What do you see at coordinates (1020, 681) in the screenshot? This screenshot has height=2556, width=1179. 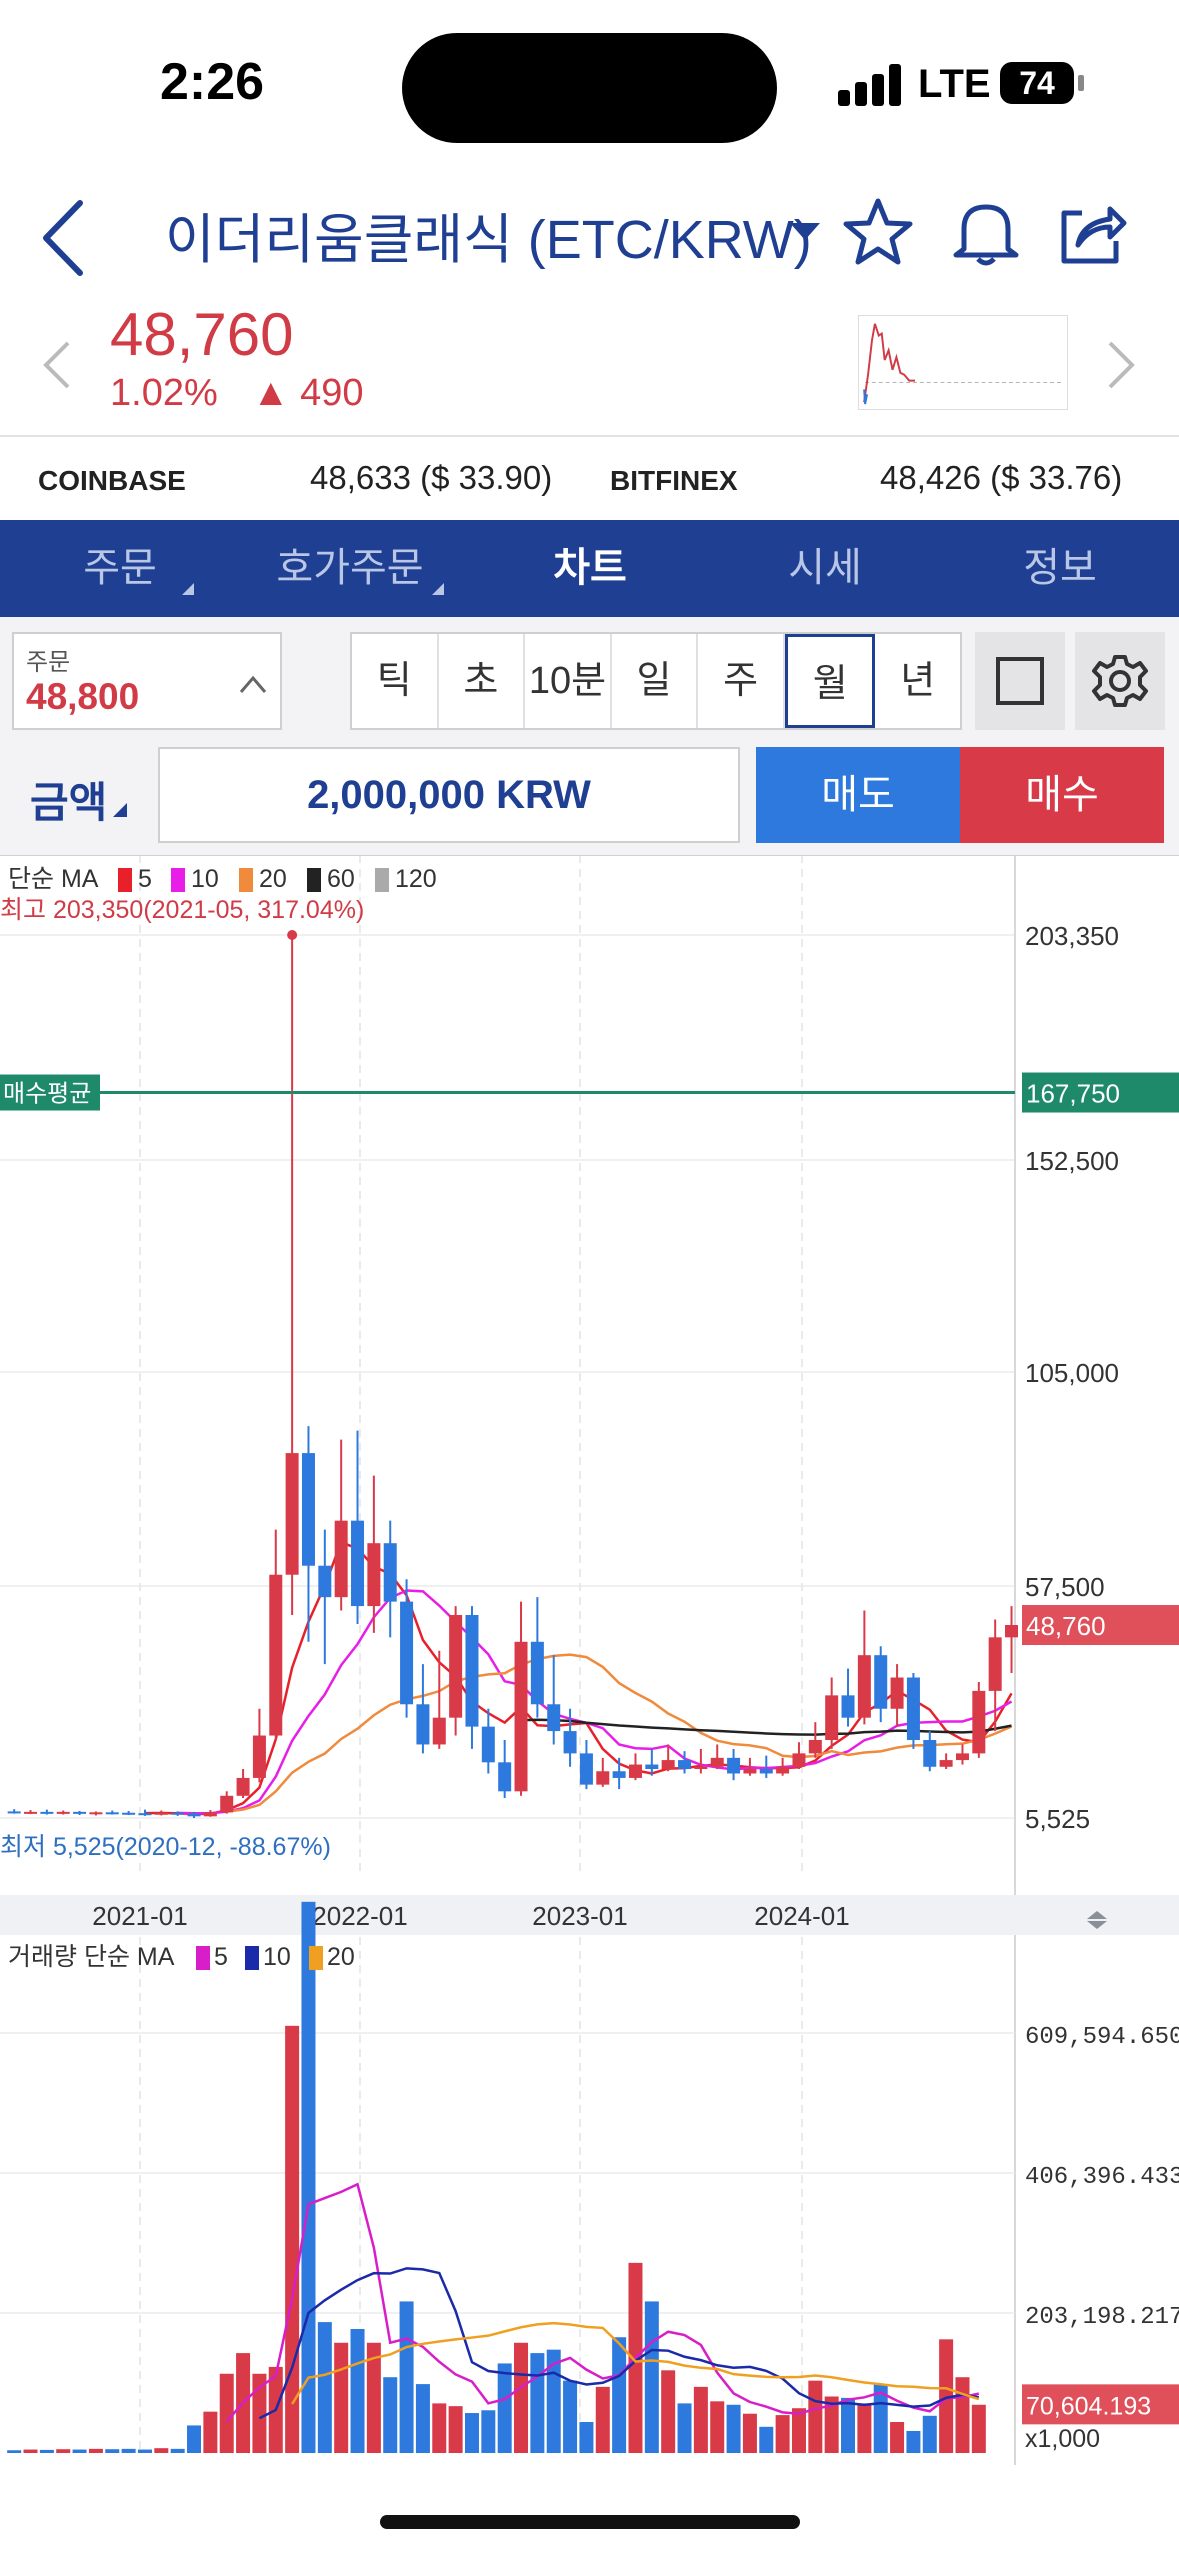 I see `drawing-tool-button` at bounding box center [1020, 681].